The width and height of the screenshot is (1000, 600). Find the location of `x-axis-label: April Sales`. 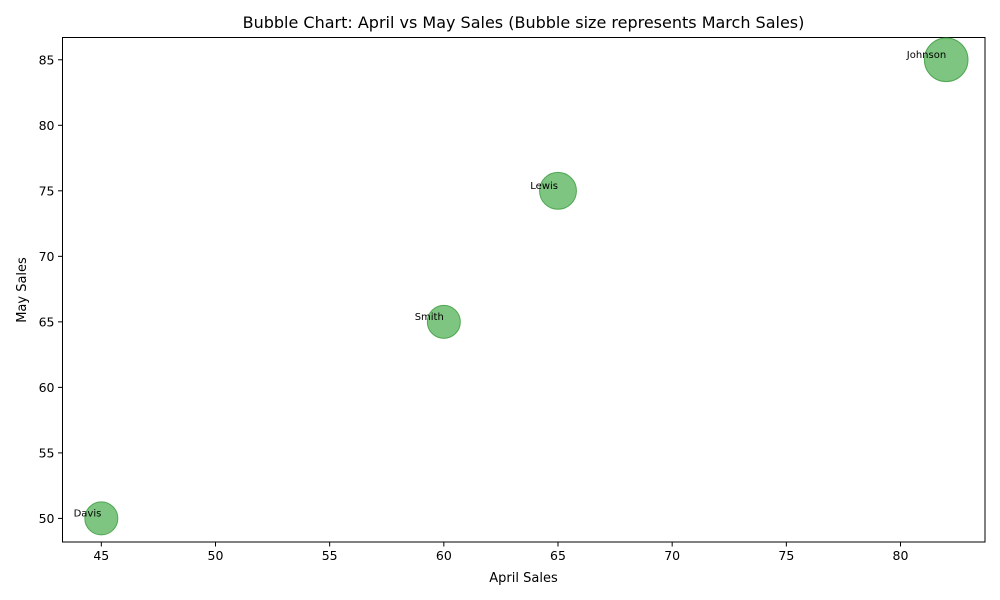

x-axis-label: April Sales is located at coordinates (523, 578).